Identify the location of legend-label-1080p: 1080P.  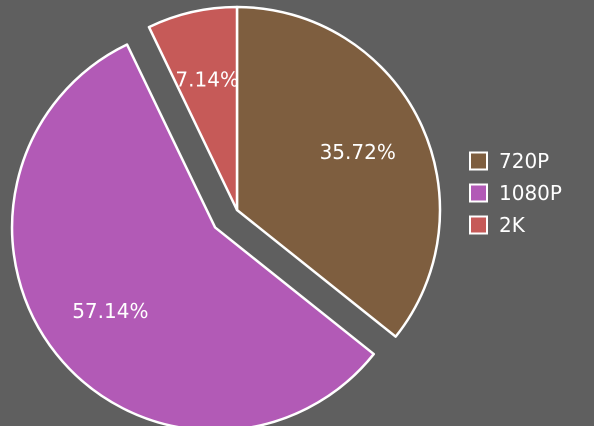
(530, 193).